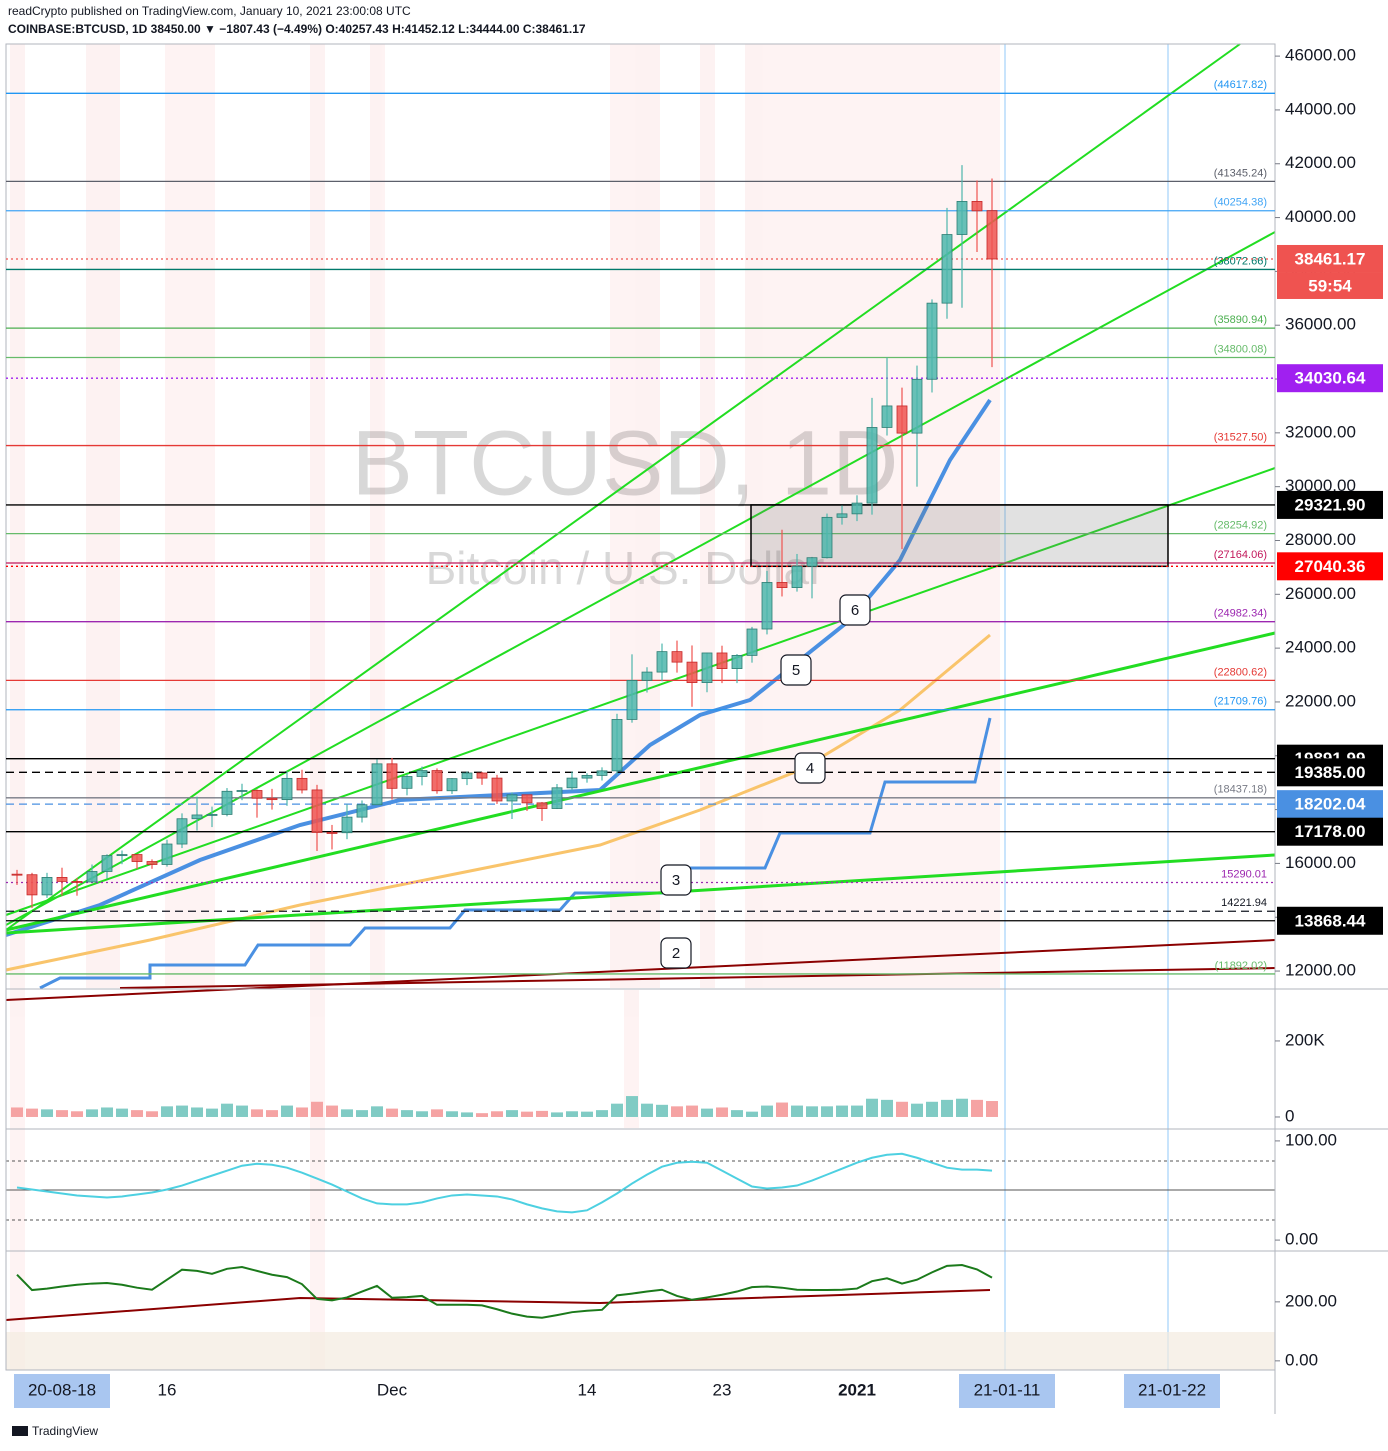 This screenshot has height=1451, width=1388. Describe the element at coordinates (625, 463) in the screenshot. I see `watermark-title: BTCUSD, 1D` at that location.